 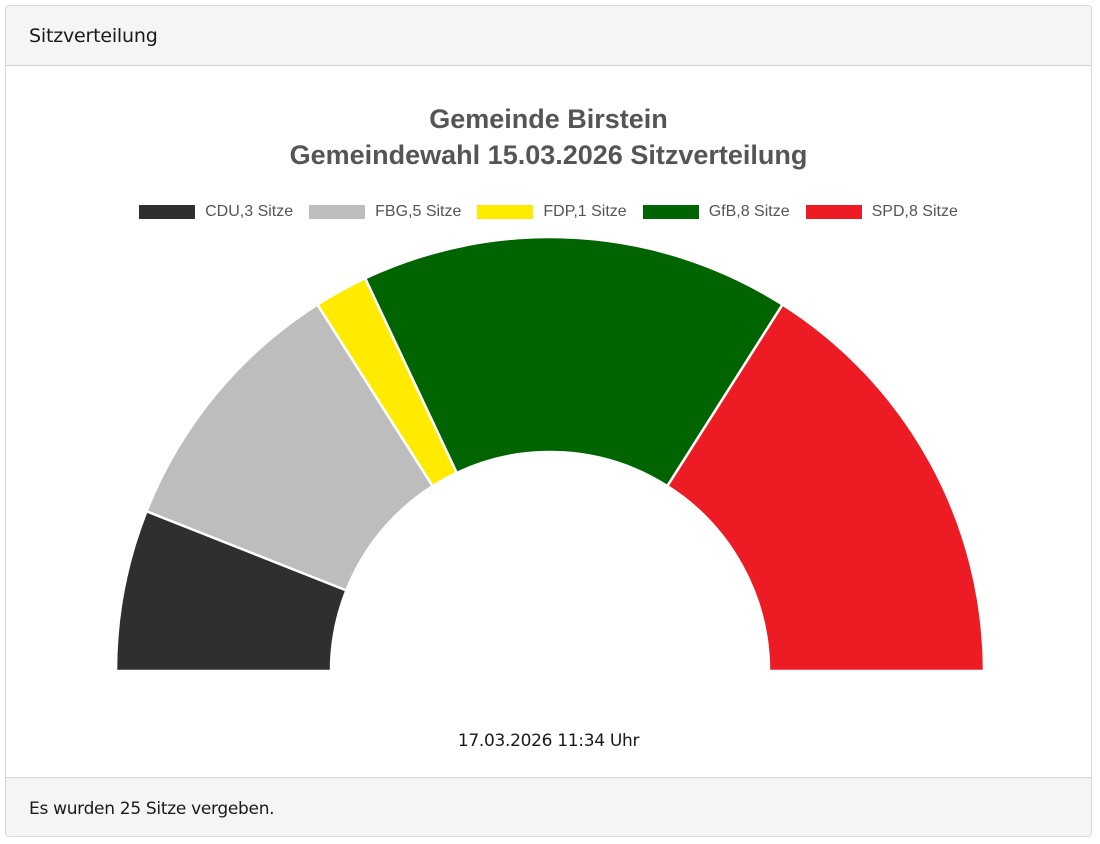 I want to click on legend-label: FBG,5 Sitze, so click(x=418, y=211).